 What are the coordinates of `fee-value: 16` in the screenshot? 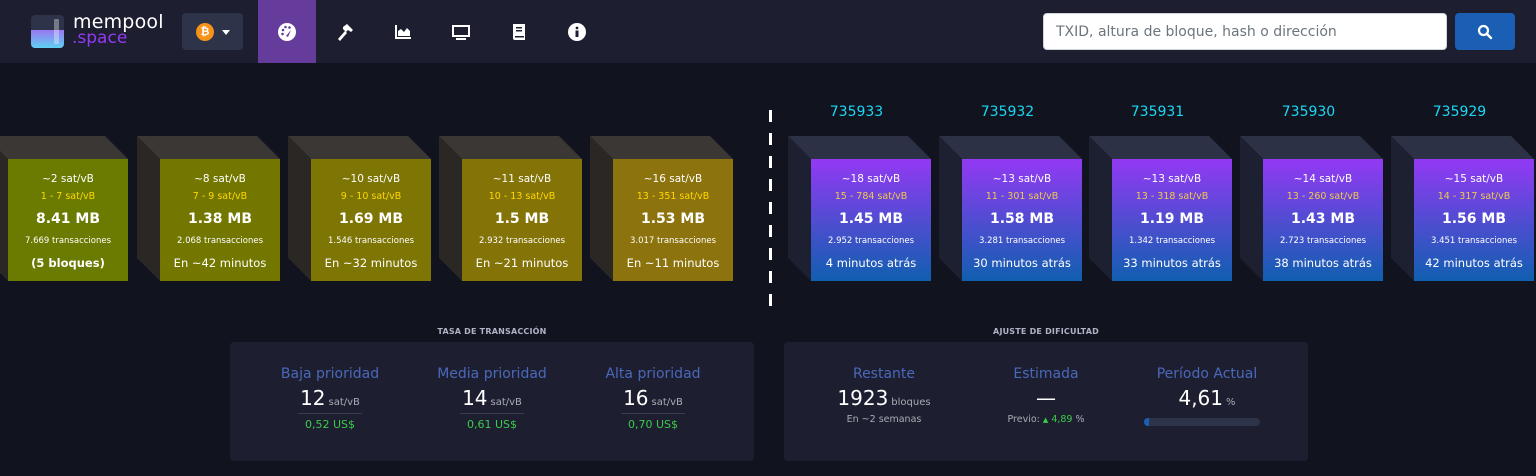 It's located at (636, 398).